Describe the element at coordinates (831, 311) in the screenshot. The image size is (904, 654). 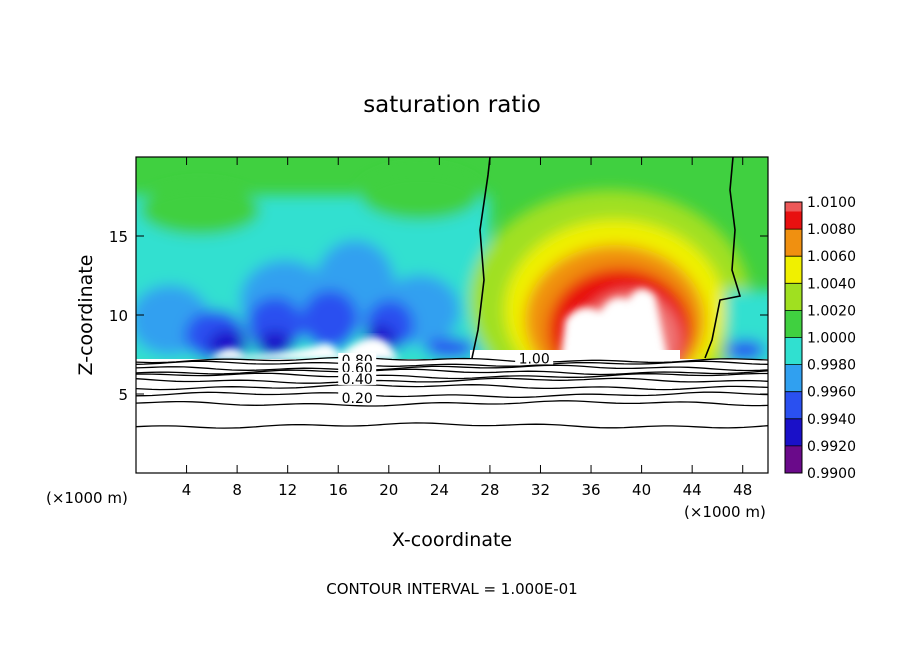
I see `colorbar-label: 1.0020` at that location.